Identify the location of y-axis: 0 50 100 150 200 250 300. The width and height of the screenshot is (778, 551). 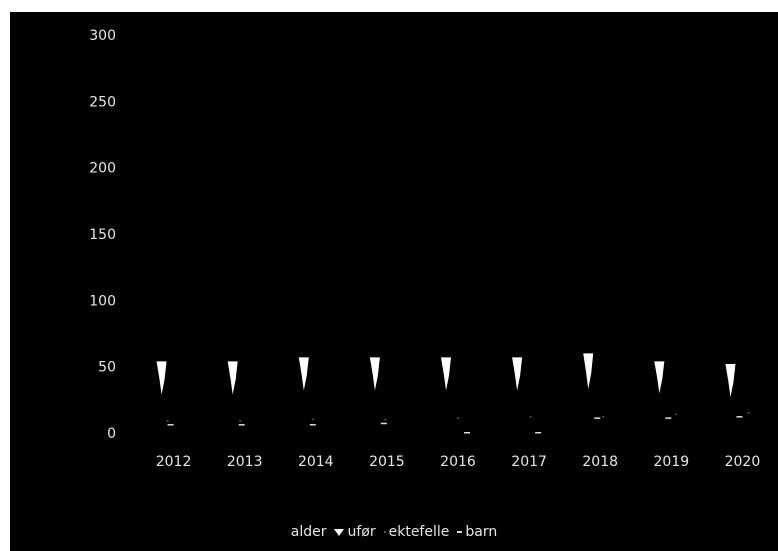
(102, 235).